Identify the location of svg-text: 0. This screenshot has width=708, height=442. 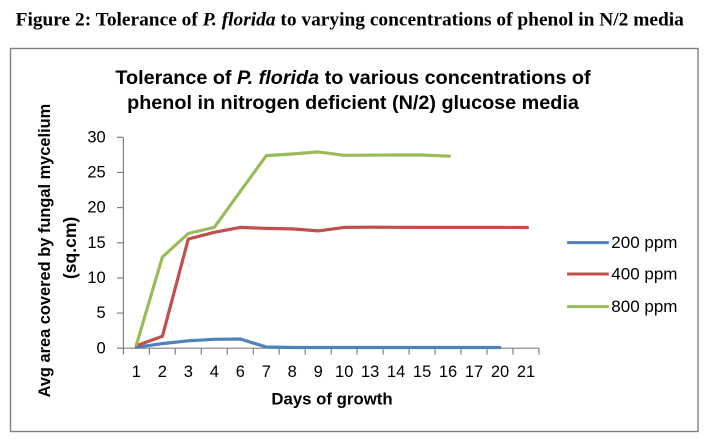
(101, 348).